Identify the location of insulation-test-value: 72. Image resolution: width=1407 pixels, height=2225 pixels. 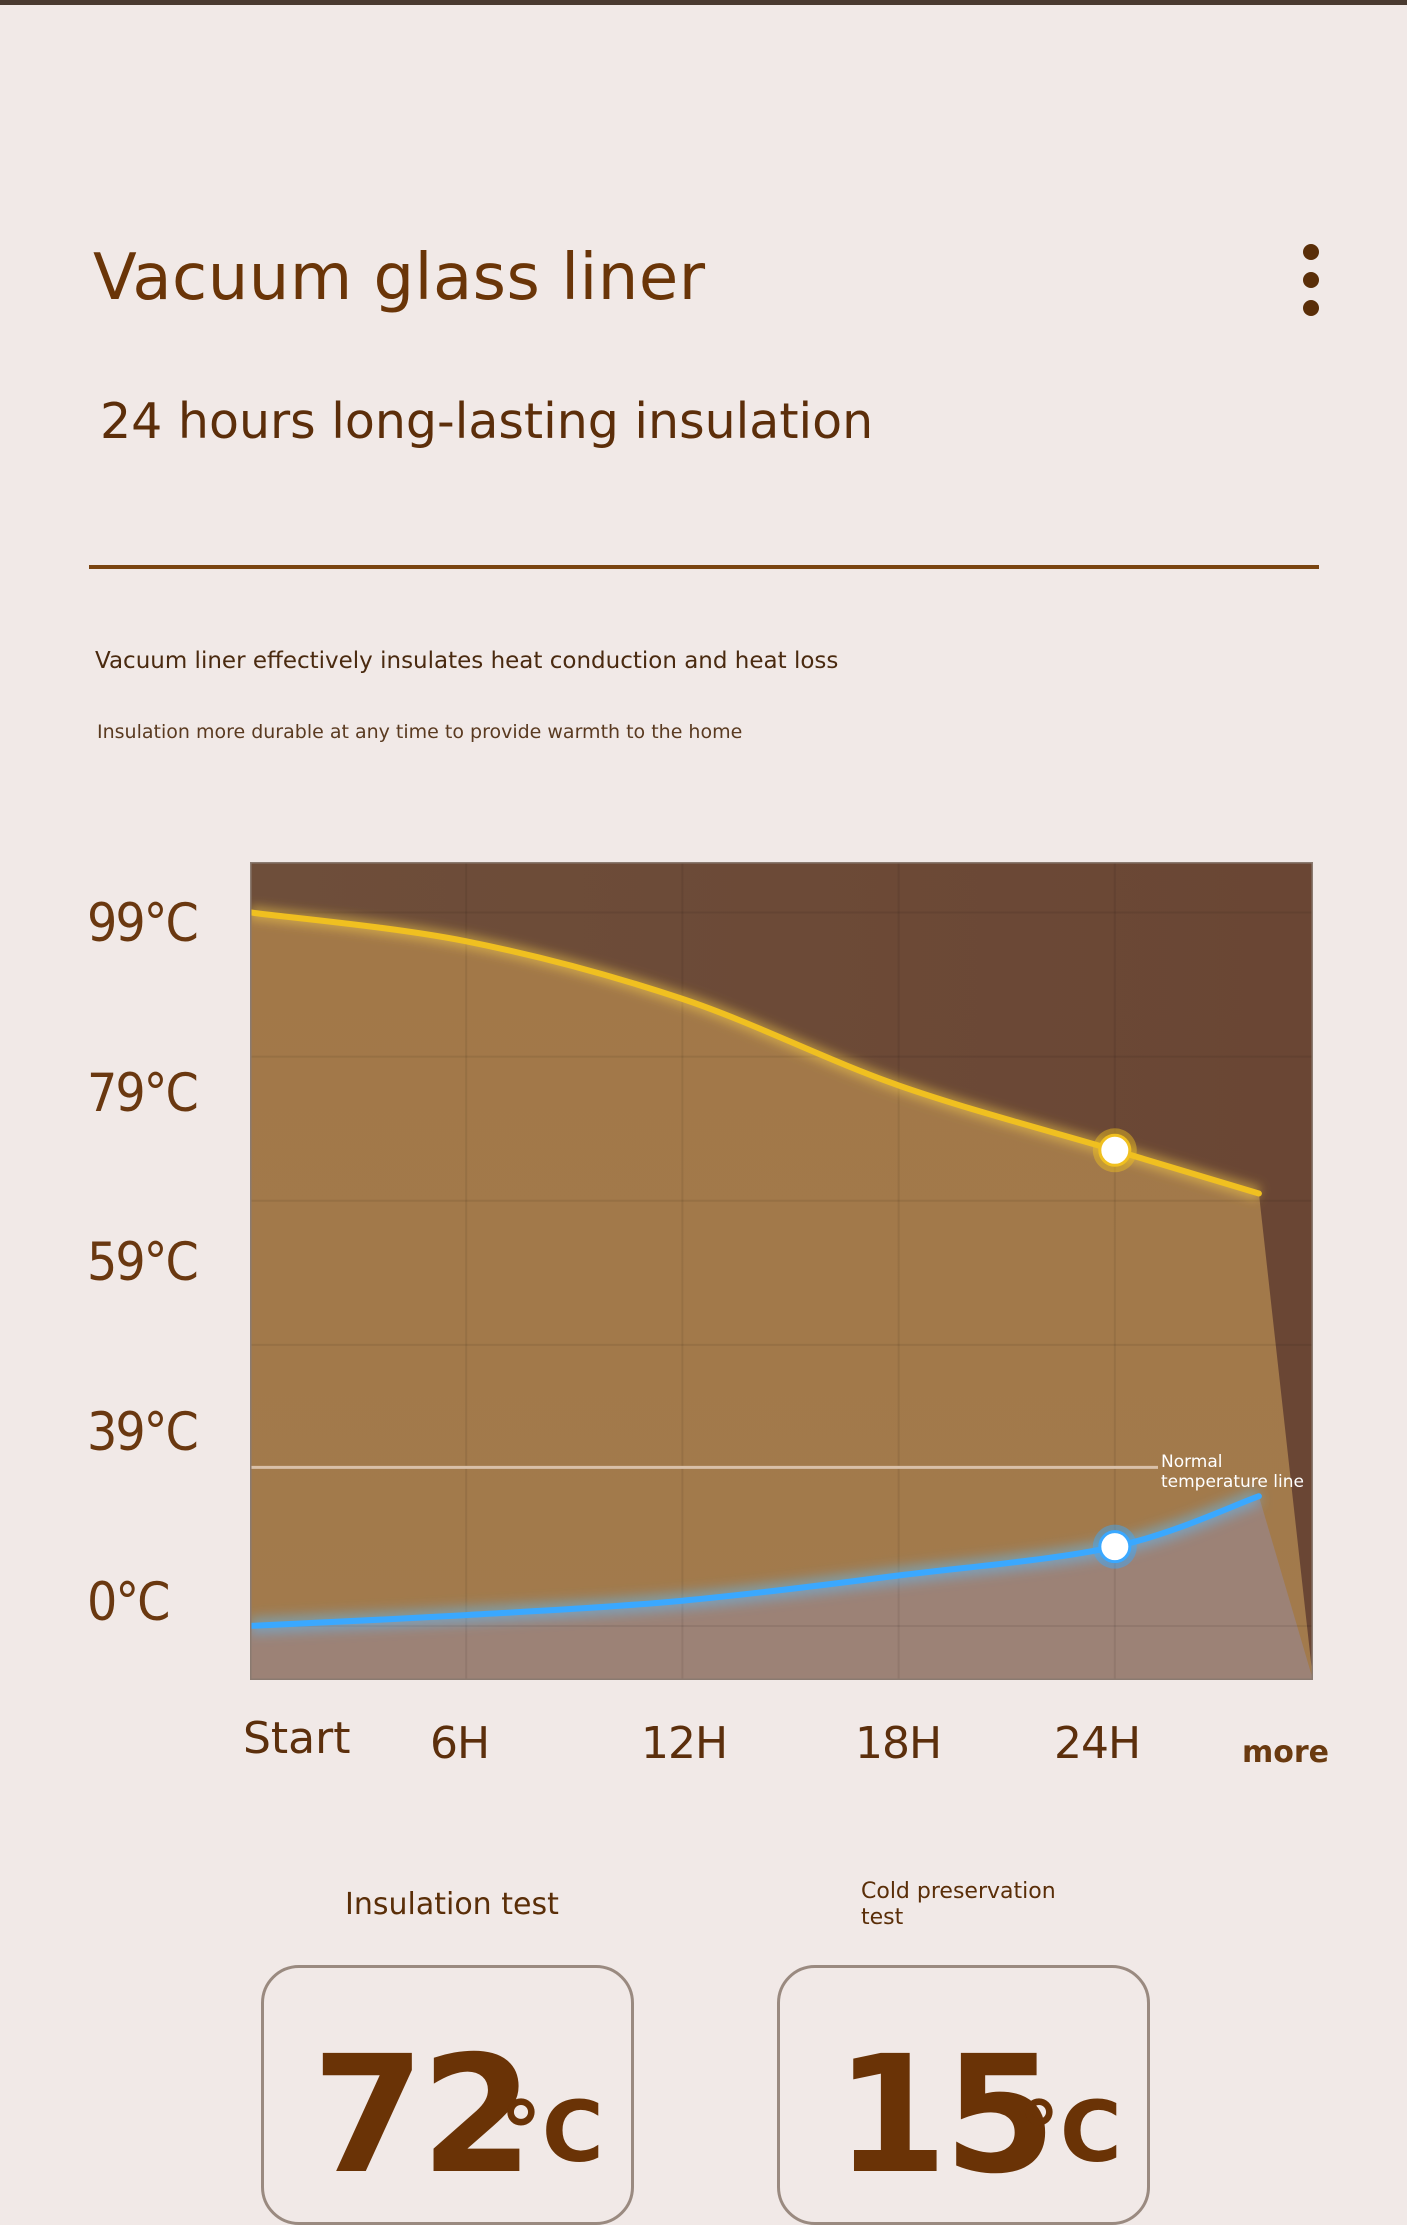
(422, 2116).